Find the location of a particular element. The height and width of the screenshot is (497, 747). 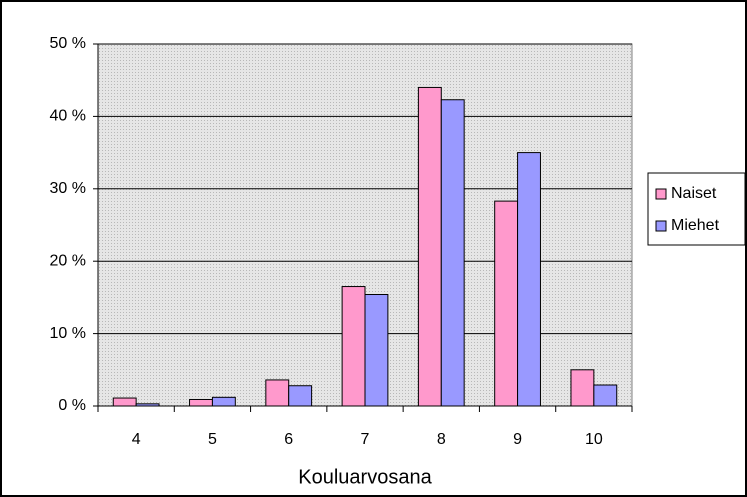

y-tick-label: 30 % is located at coordinates (68, 188).